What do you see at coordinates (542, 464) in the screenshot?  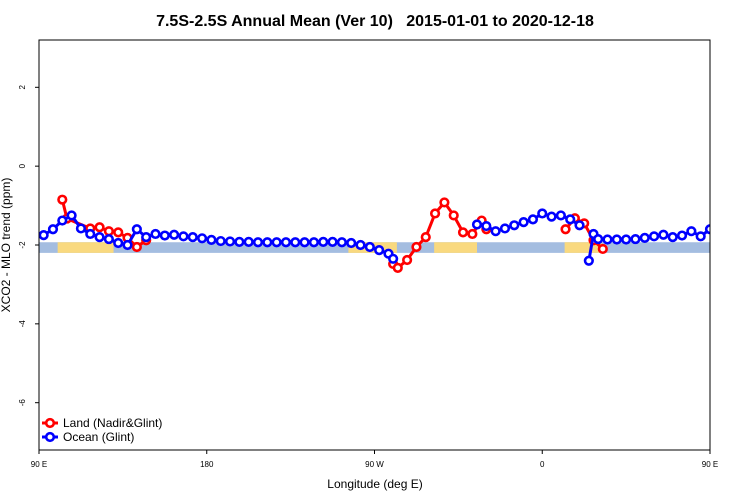 I see `x-tick-label: 0` at bounding box center [542, 464].